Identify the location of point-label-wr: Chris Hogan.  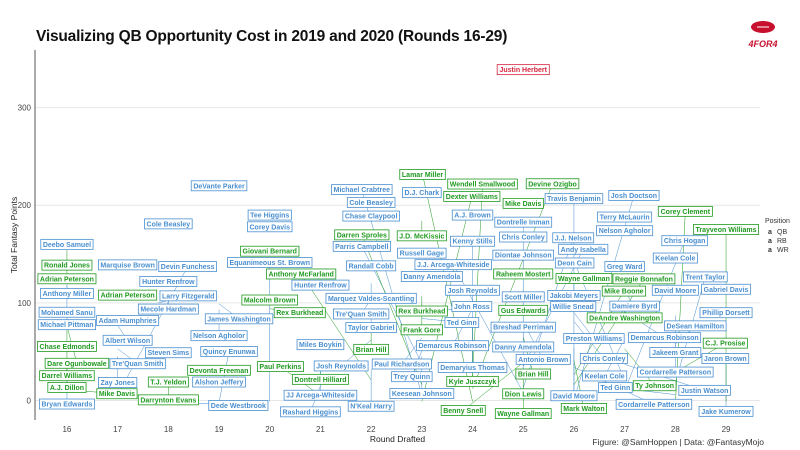
(684, 241).